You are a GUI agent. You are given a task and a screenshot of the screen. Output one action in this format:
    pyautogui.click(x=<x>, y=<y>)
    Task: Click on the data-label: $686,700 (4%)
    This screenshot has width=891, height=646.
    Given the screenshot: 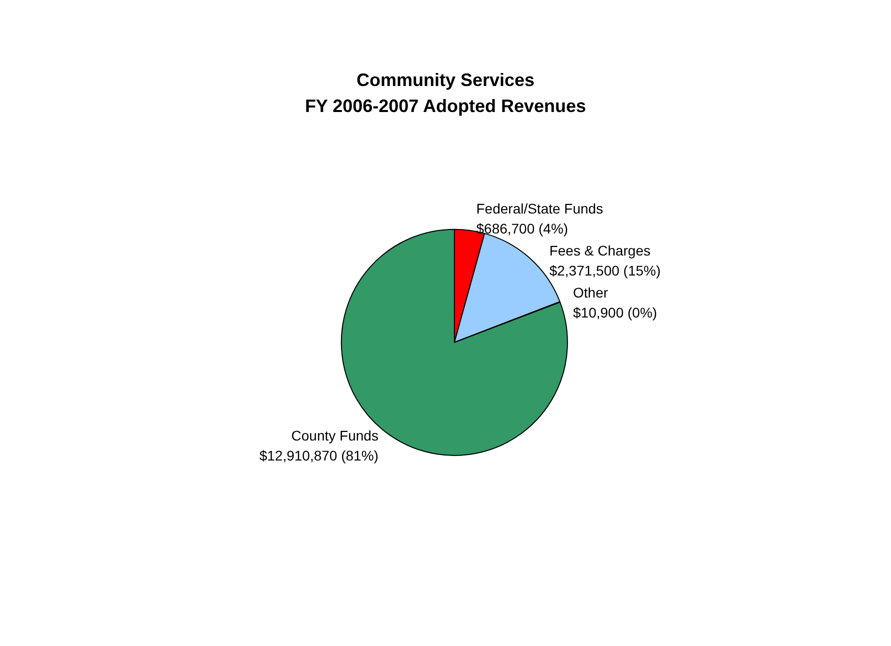 What is the action you would take?
    pyautogui.click(x=522, y=228)
    